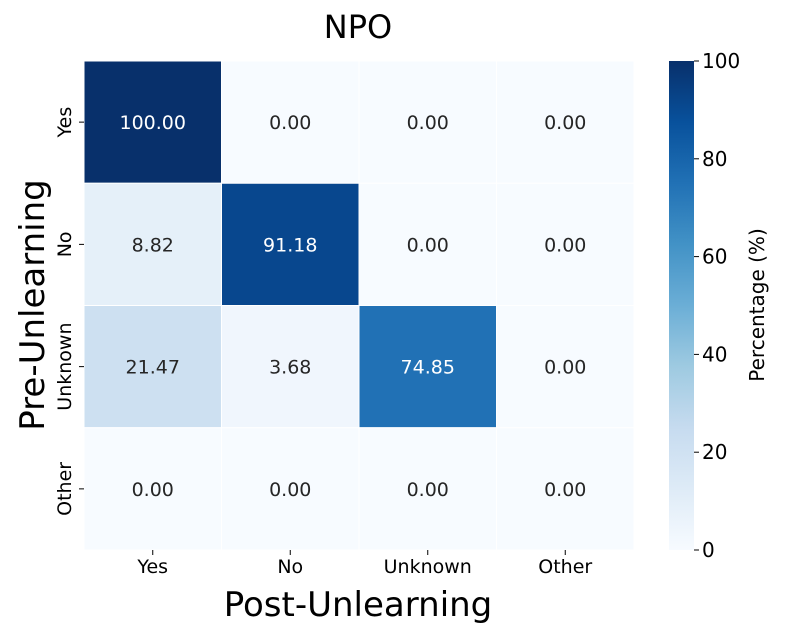 This screenshot has width=793, height=634. I want to click on x-tick-label: No, so click(290, 567).